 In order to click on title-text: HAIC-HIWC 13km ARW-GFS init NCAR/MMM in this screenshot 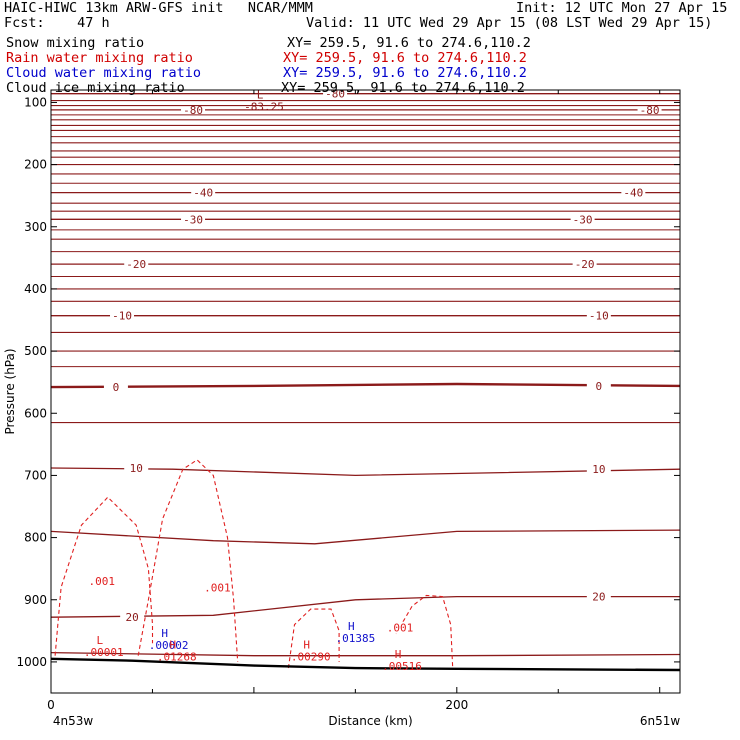, I will do `click(158, 8)`.